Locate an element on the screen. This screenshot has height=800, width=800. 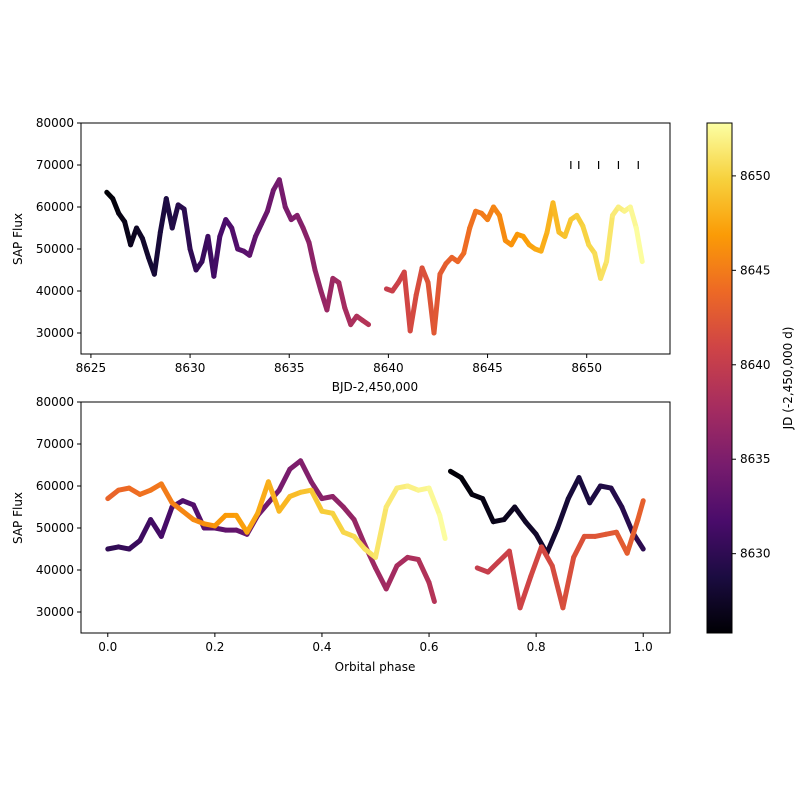
top-xtick-label: 8635 is located at coordinates (289, 368).